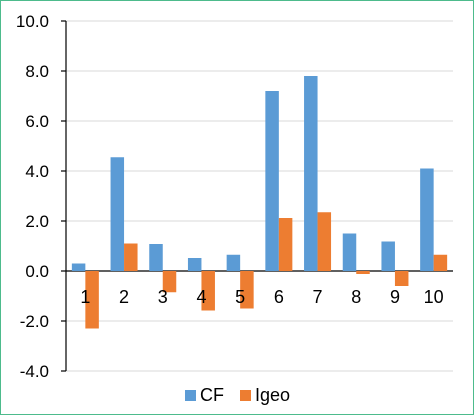  What do you see at coordinates (37, 271) in the screenshot?
I see `y-tick-label: 0.0` at bounding box center [37, 271].